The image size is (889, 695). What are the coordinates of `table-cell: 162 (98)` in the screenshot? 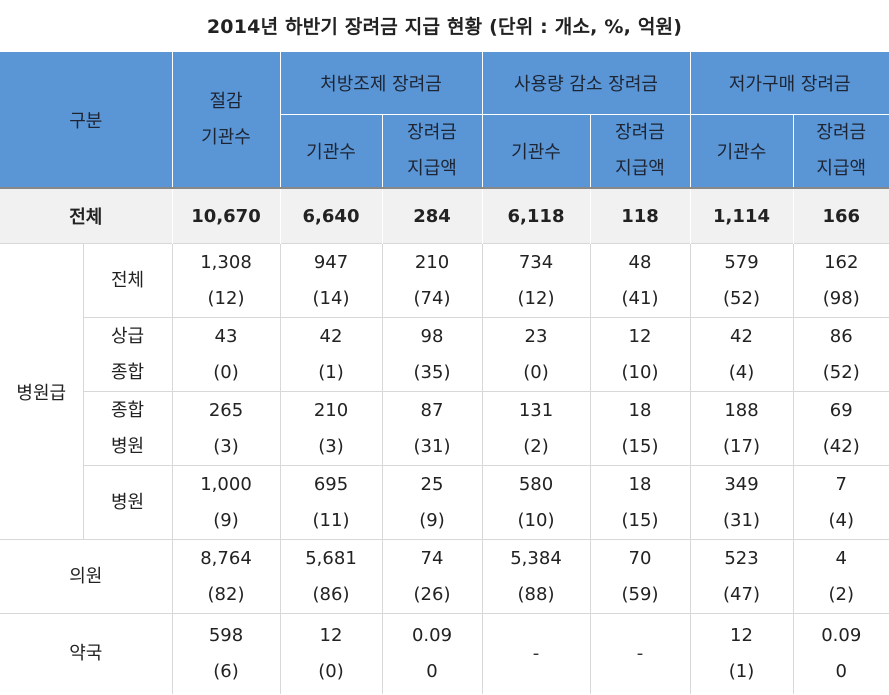 It's located at (840, 280).